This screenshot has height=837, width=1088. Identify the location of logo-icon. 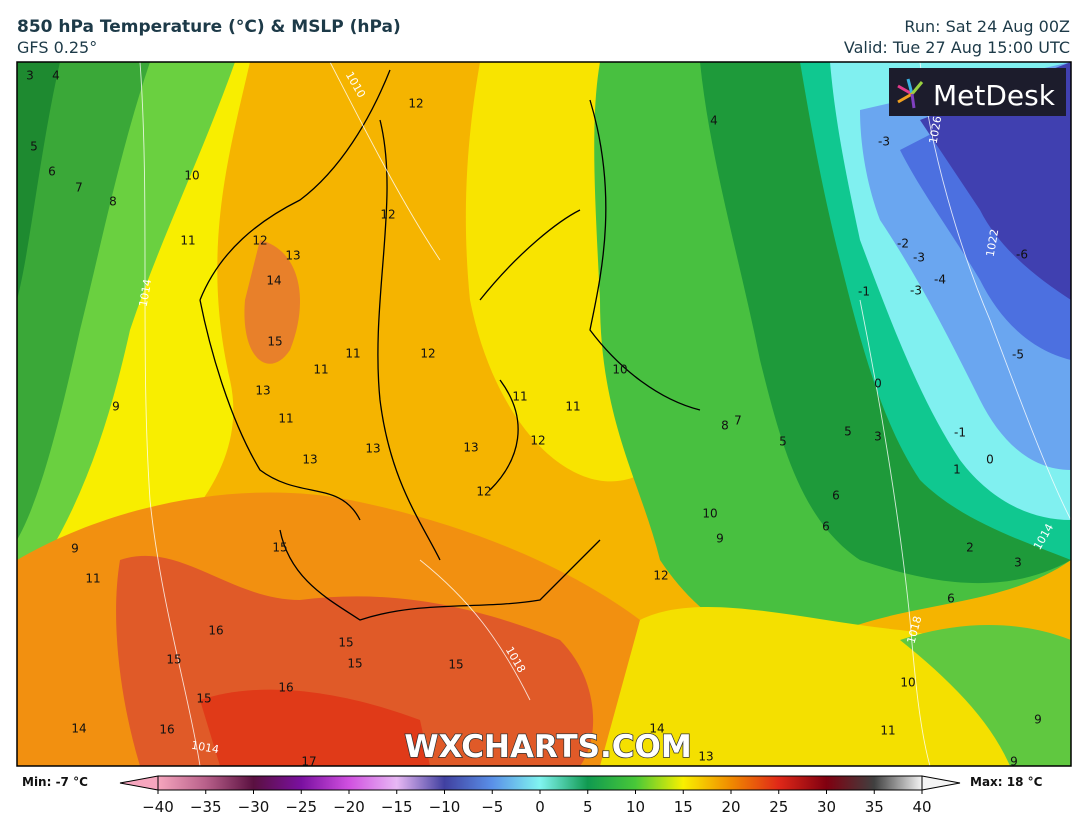
(910, 93).